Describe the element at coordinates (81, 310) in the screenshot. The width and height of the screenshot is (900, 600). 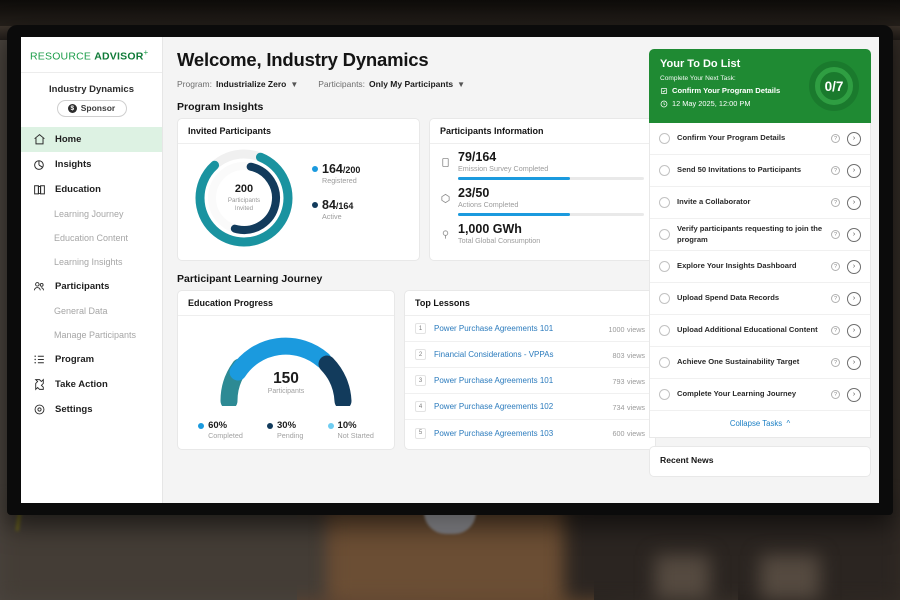
I see `sidebar-item-general-data: General Data` at that location.